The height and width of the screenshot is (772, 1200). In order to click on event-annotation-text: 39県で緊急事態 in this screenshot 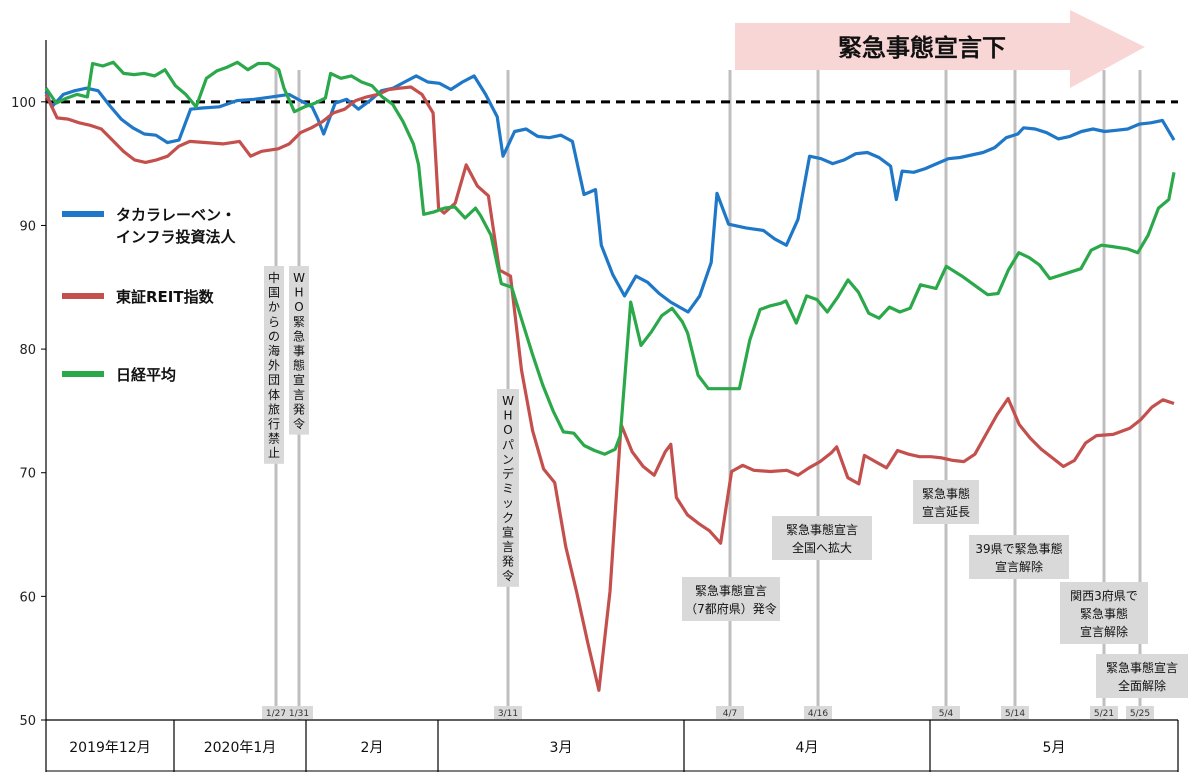, I will do `click(1018, 548)`.